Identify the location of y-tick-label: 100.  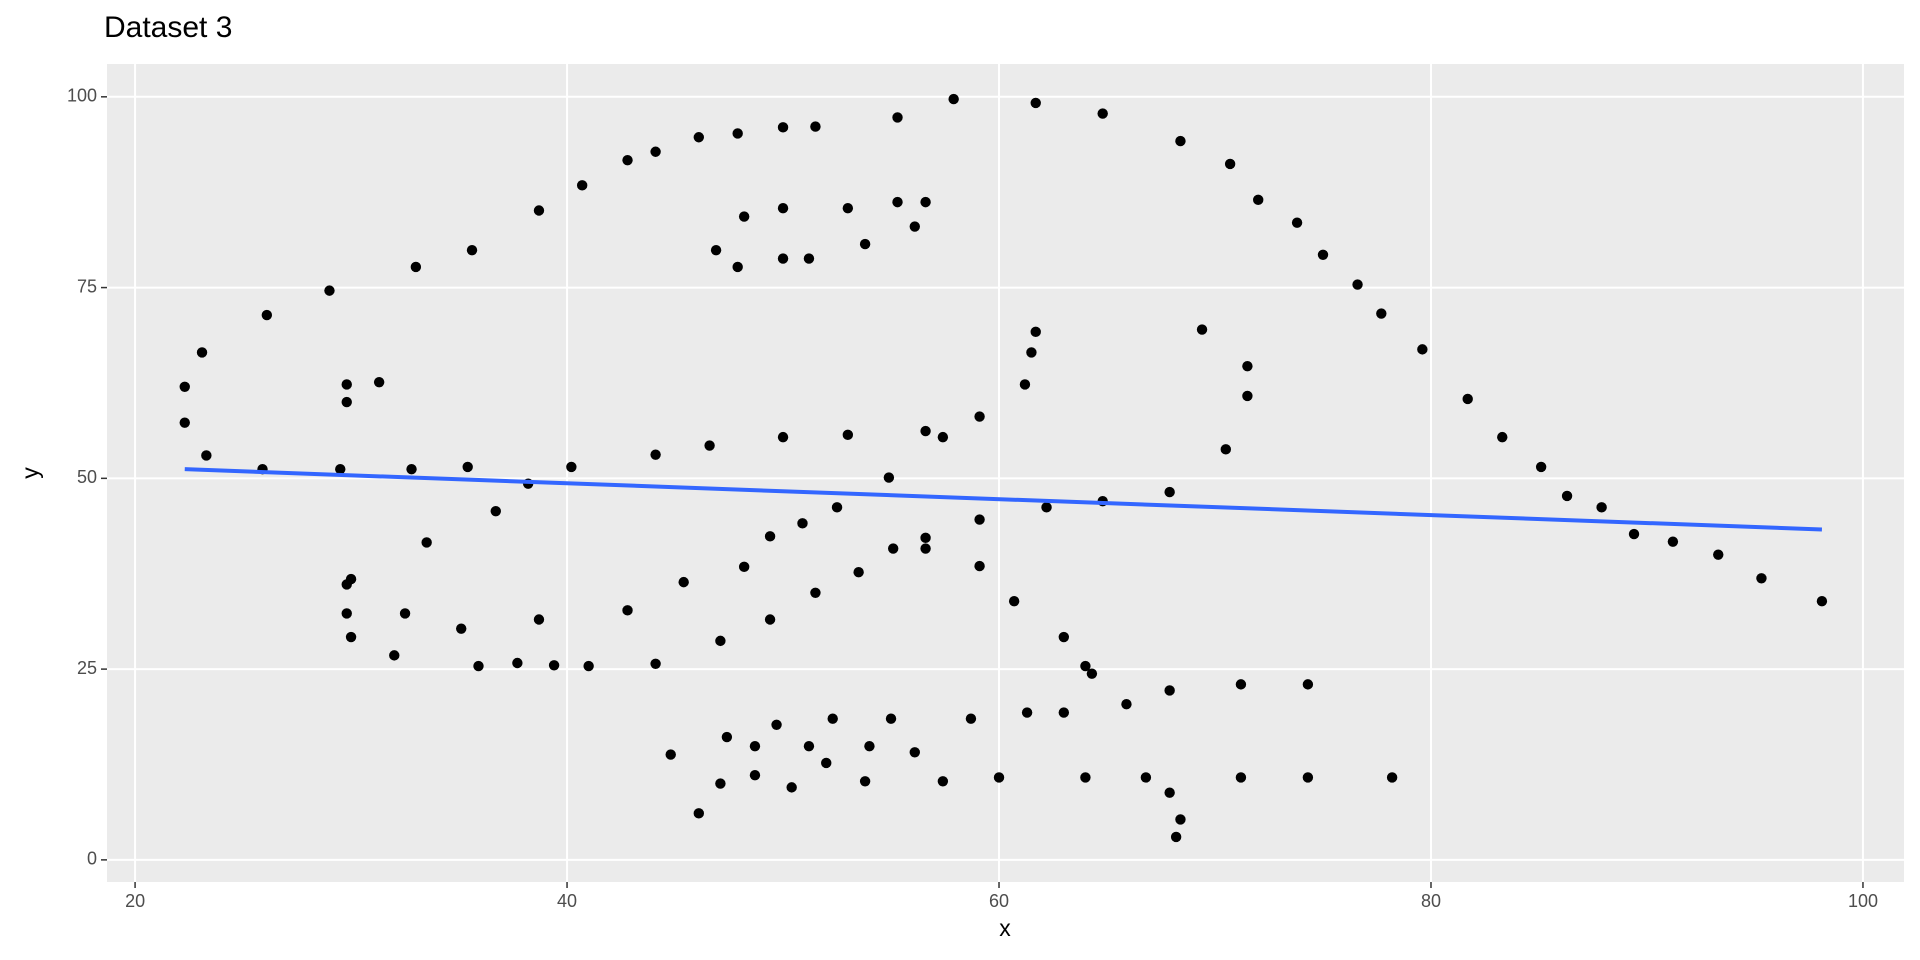
(82, 96).